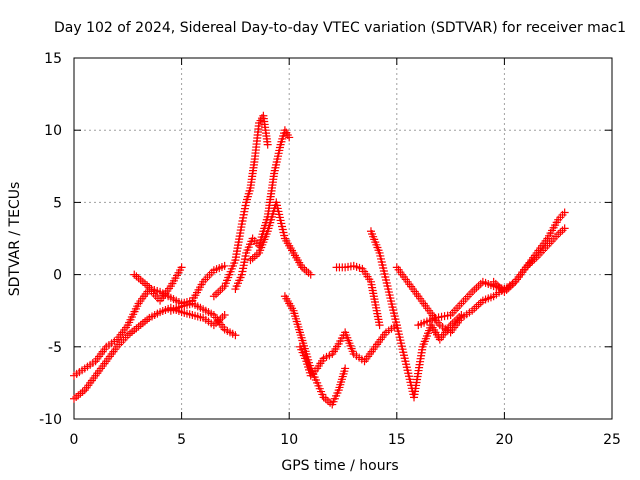 Image resolution: width=640 pixels, height=480 pixels. What do you see at coordinates (289, 440) in the screenshot?
I see `x-tick-label-2: 10` at bounding box center [289, 440].